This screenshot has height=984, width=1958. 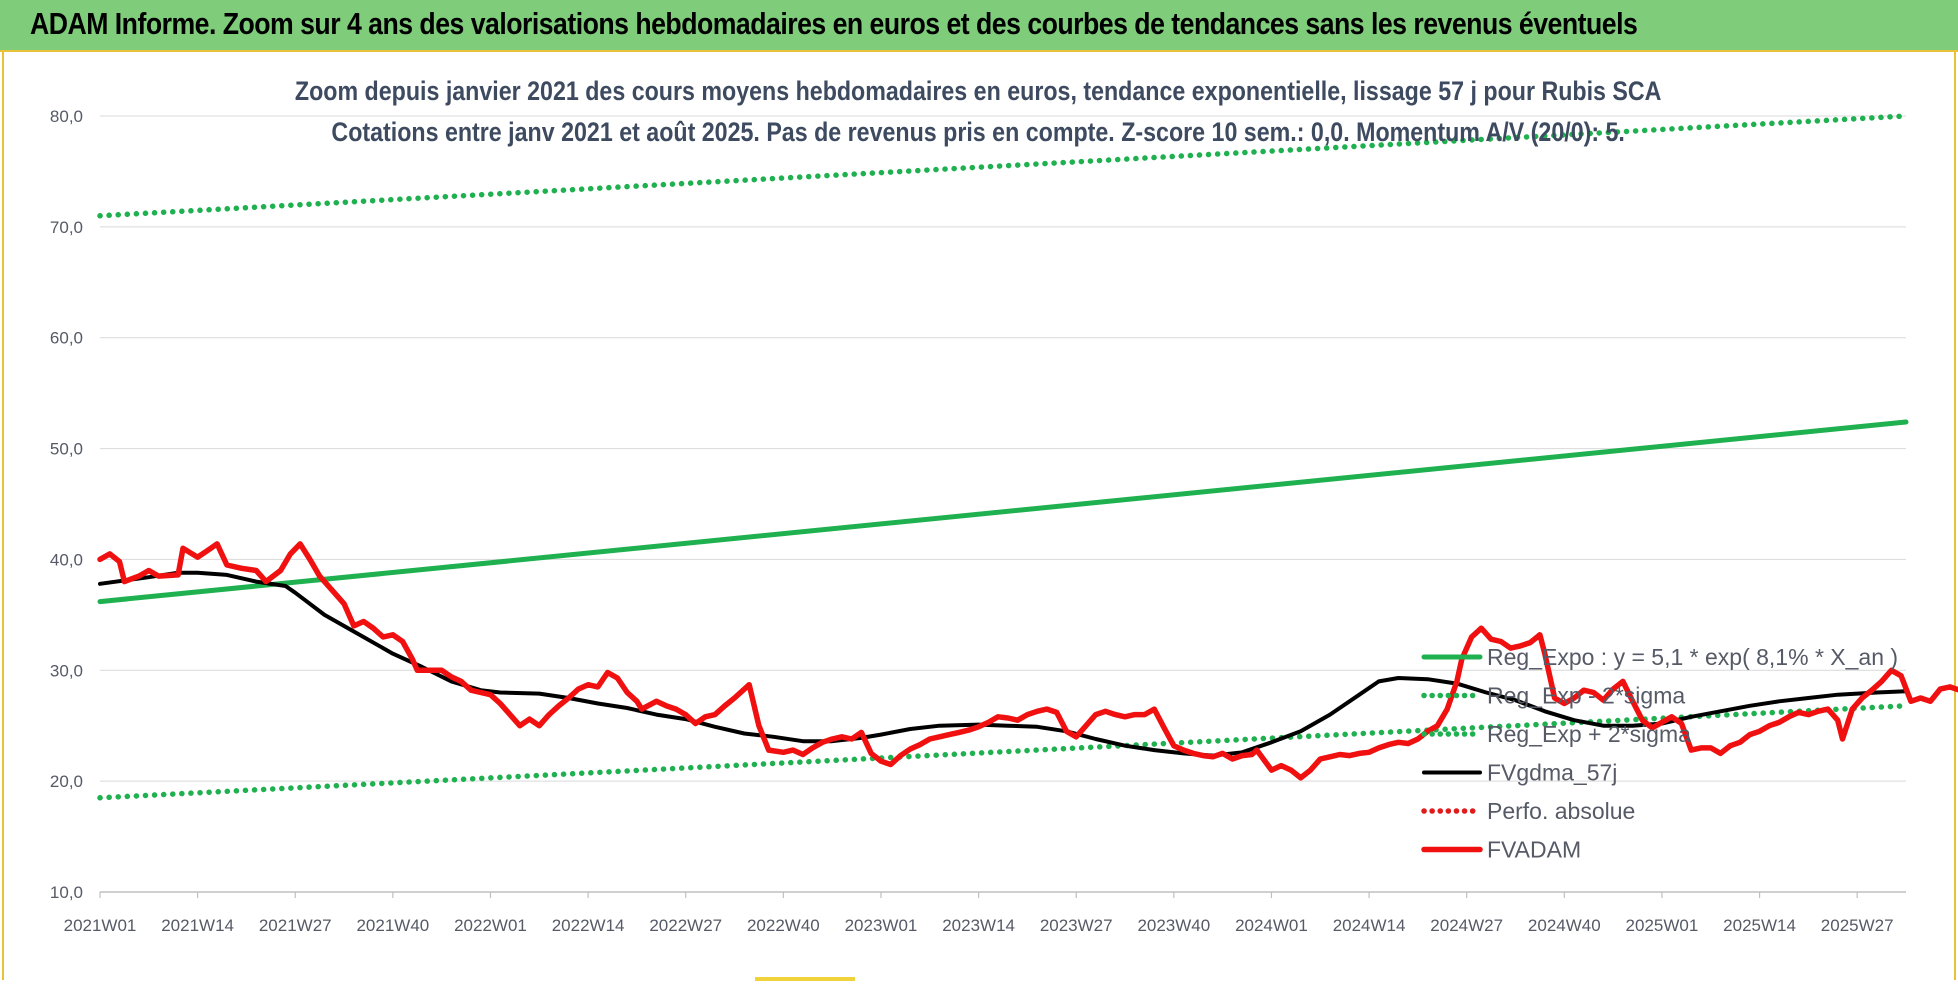 What do you see at coordinates (588, 925) in the screenshot?
I see `x-tick-label: 2022W14` at bounding box center [588, 925].